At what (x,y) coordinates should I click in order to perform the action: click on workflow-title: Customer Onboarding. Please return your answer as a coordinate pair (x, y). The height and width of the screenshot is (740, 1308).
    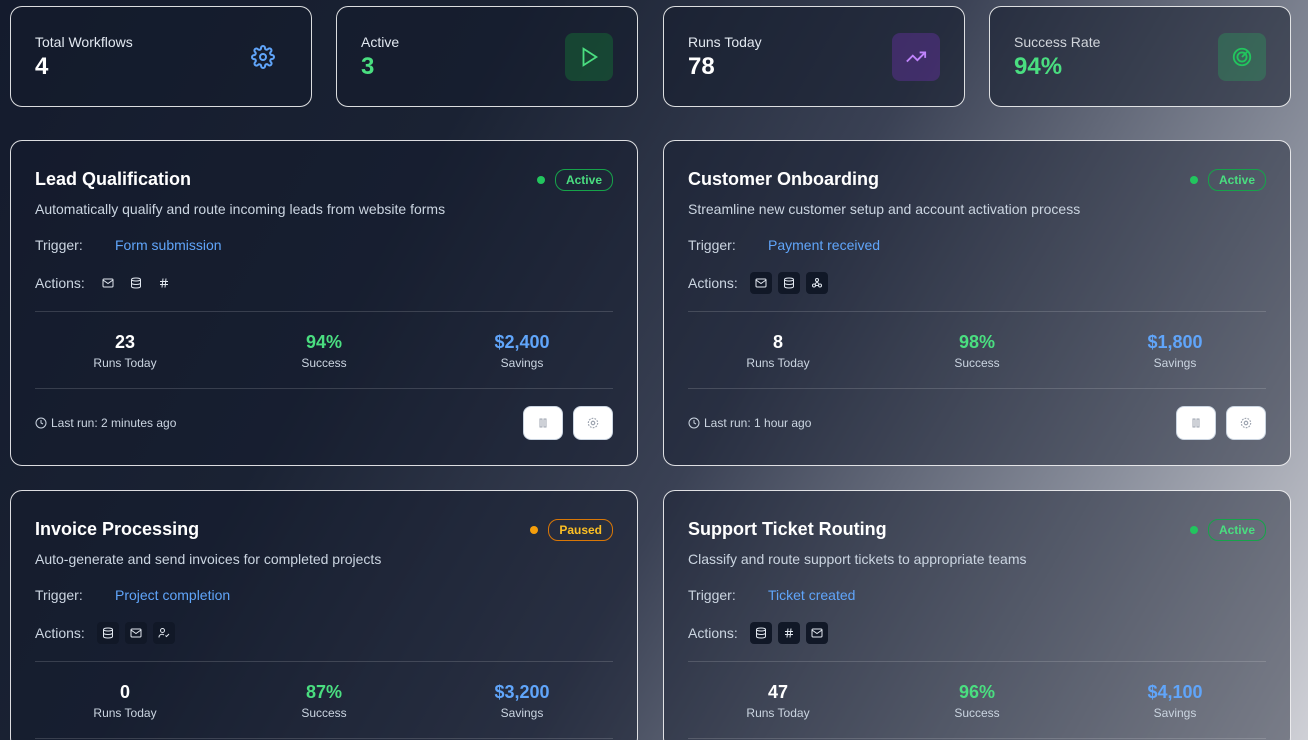
    Looking at the image, I should click on (784, 179).